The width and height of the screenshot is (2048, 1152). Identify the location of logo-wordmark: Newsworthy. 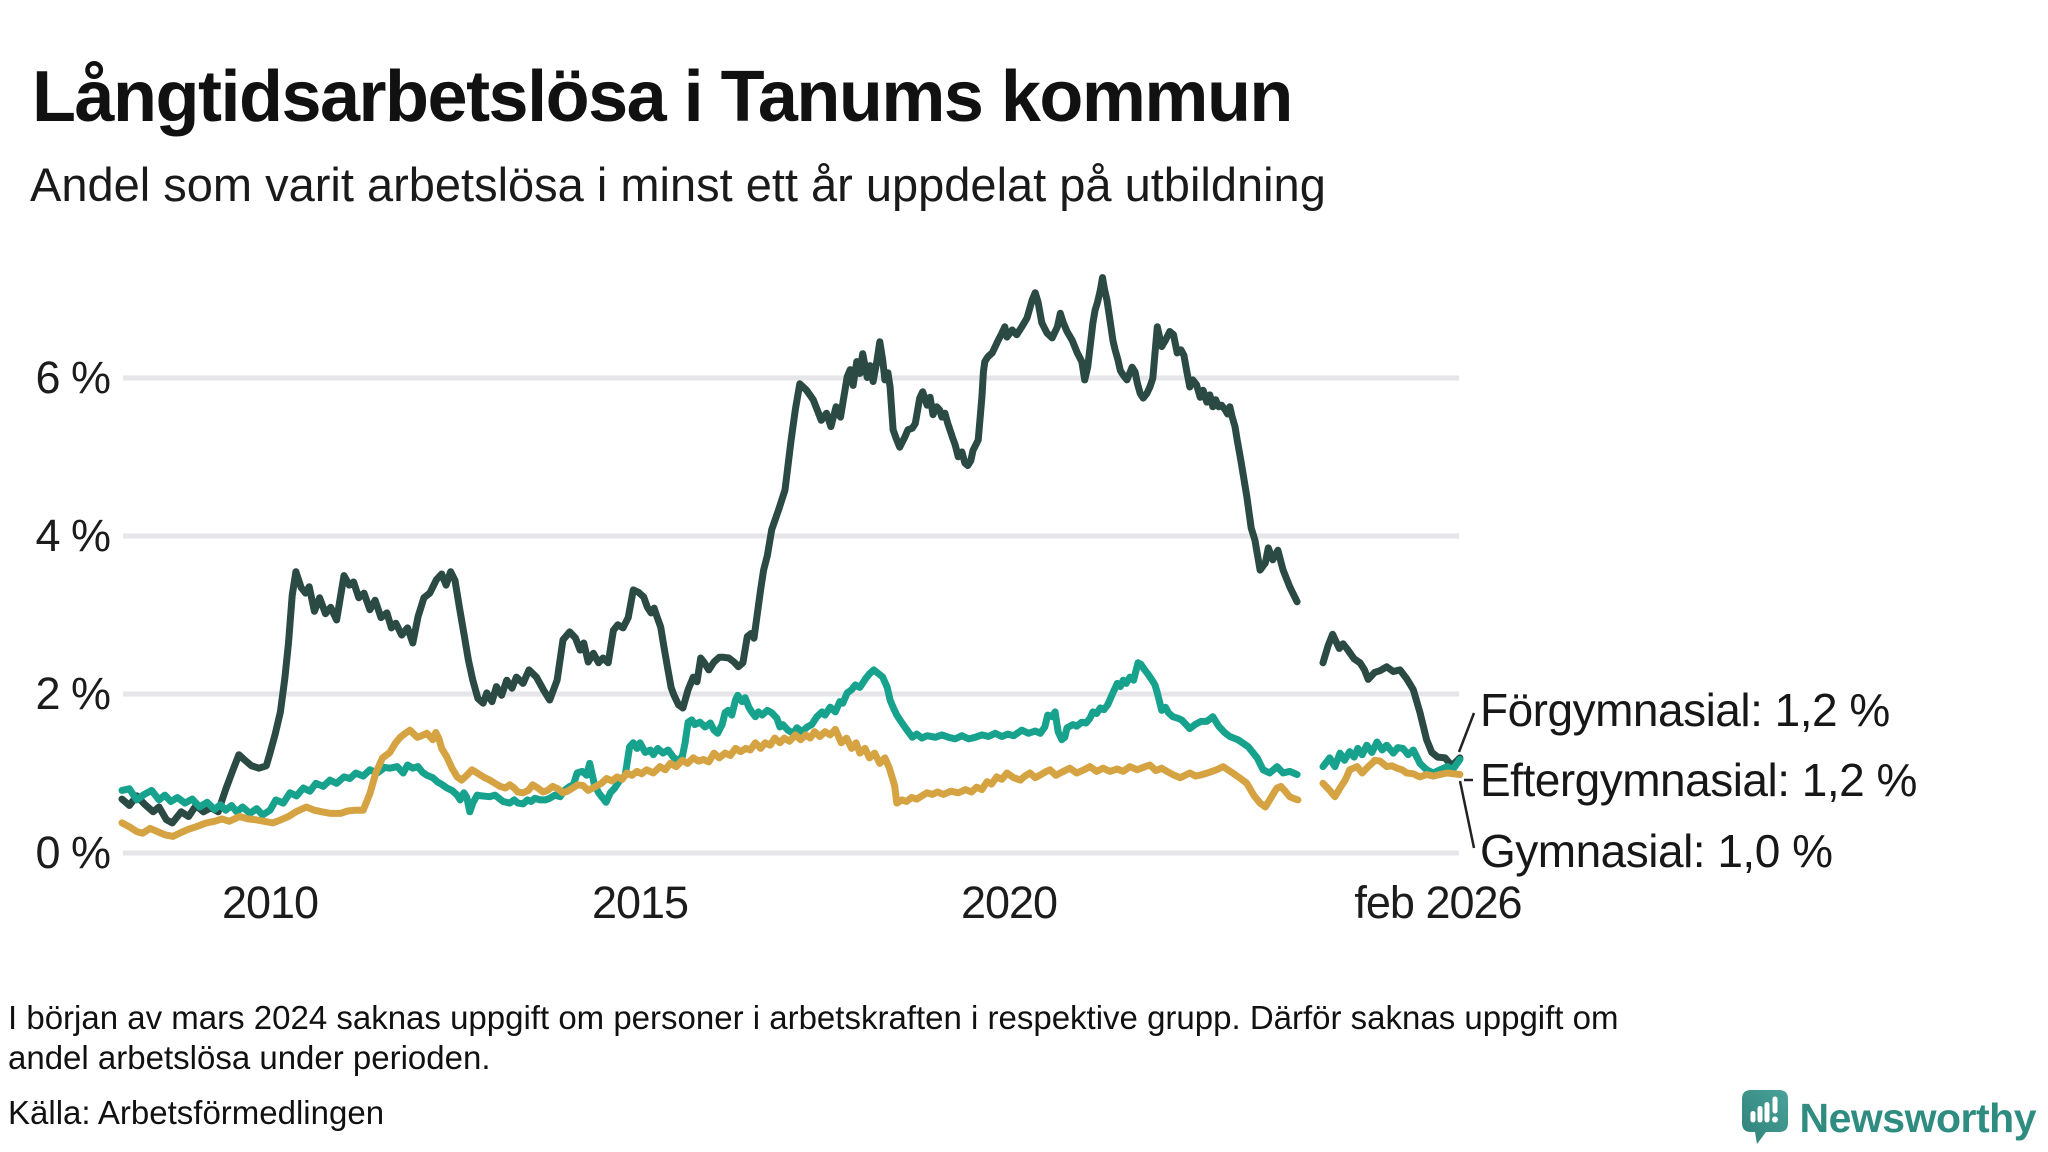
(1918, 1117).